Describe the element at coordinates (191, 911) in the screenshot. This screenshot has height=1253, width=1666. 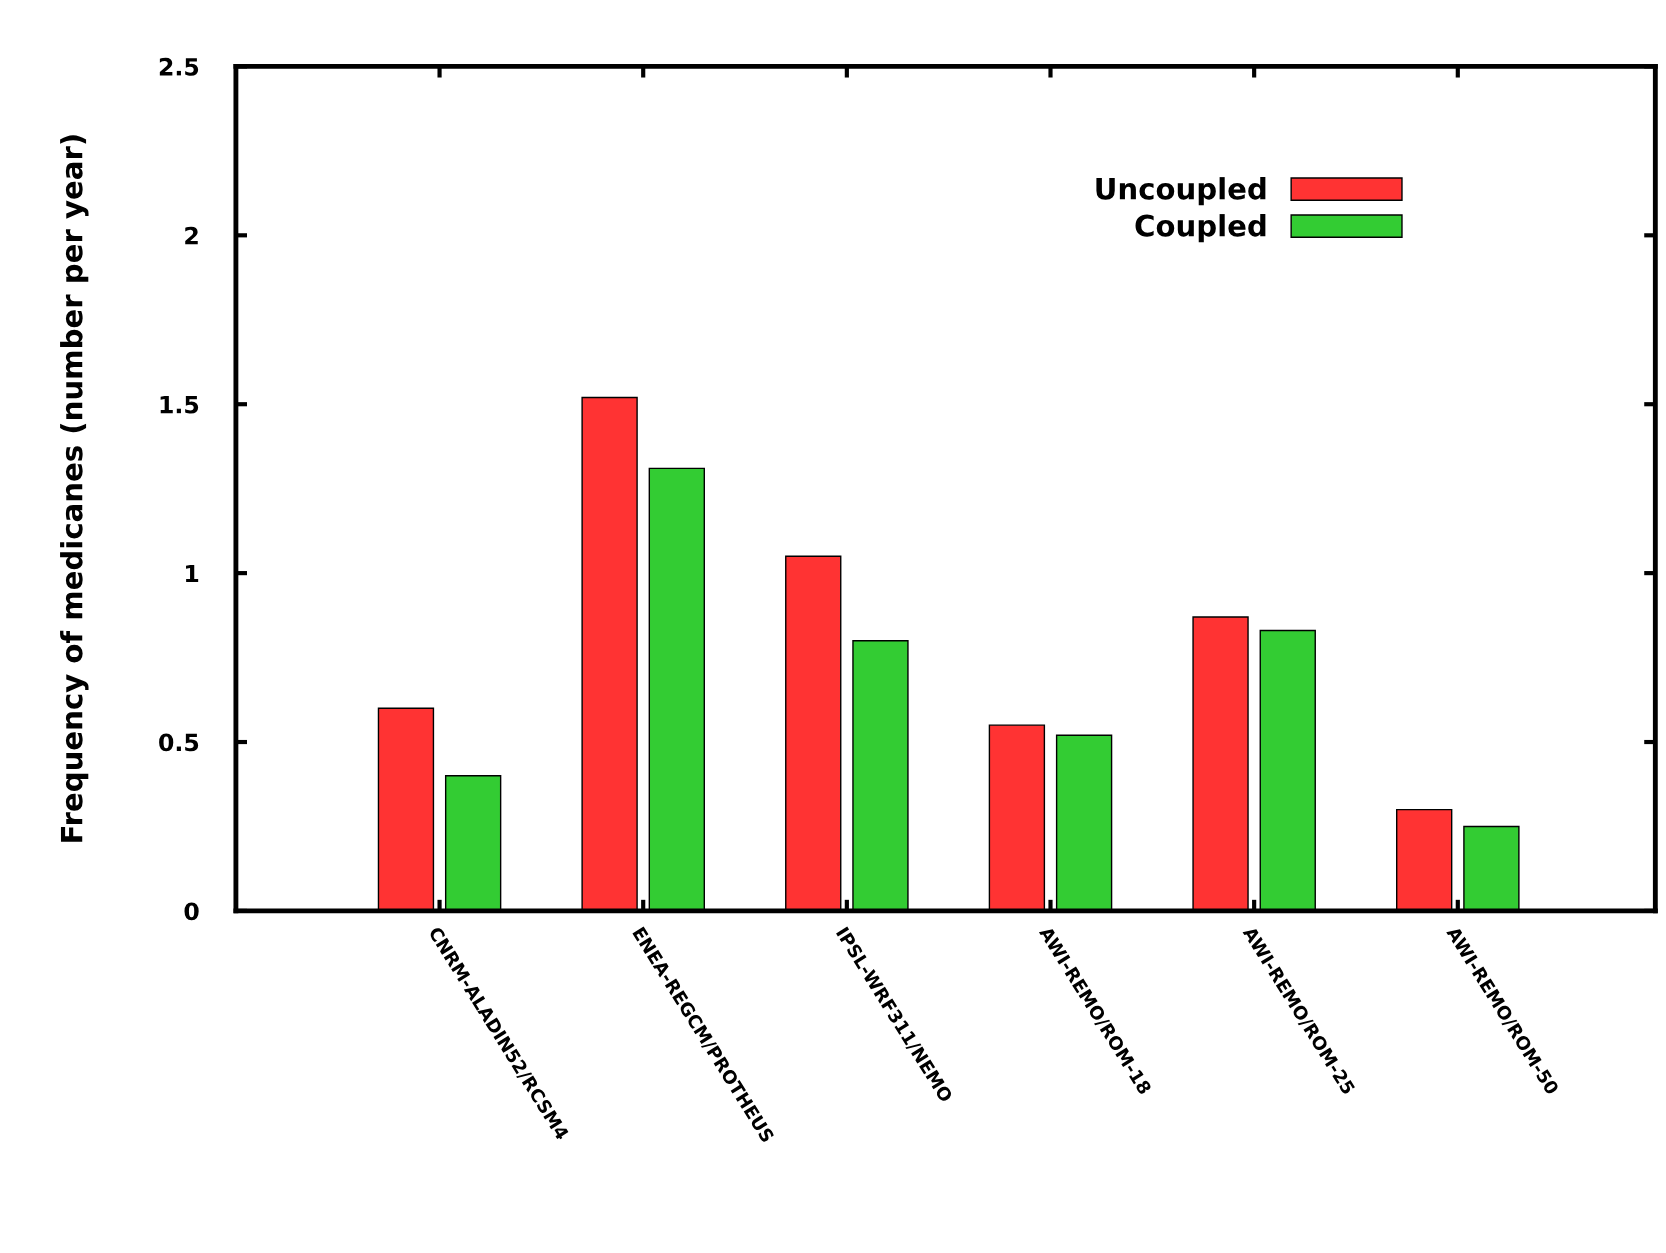
I see `y-tick-label: 0` at that location.